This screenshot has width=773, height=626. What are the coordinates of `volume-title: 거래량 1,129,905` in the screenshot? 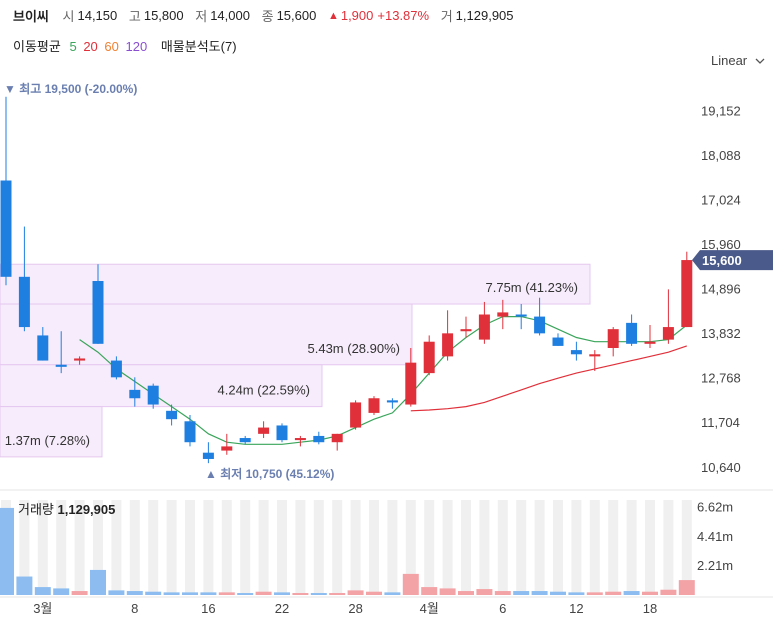 It's located at (66, 508).